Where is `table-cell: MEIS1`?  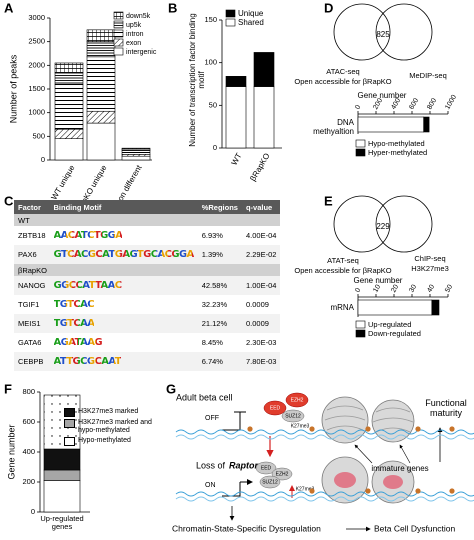
table-cell: MEIS1 is located at coordinates (32, 323).